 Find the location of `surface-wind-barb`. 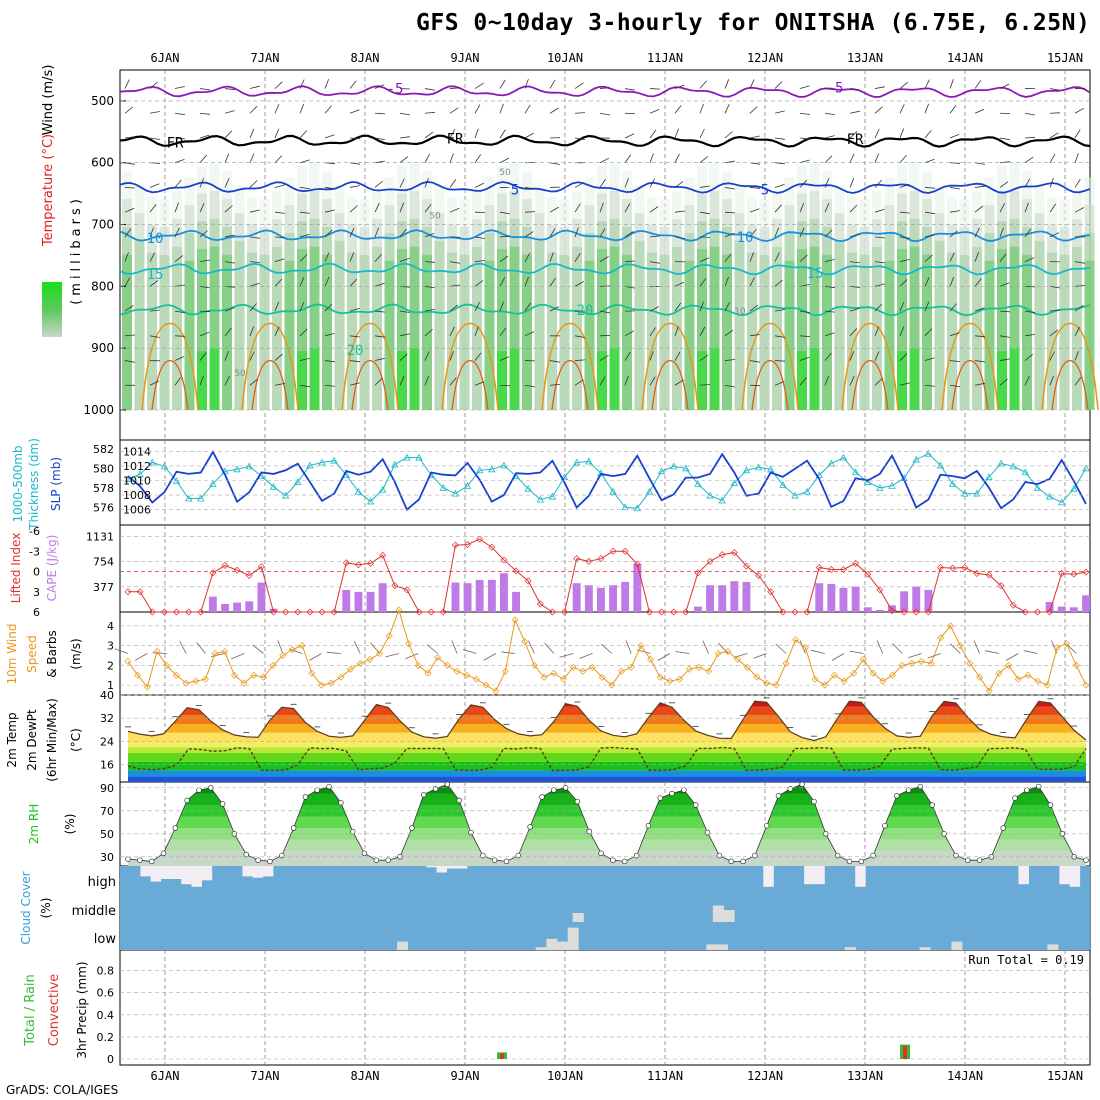

surface-wind-barb is located at coordinates (280, 647).